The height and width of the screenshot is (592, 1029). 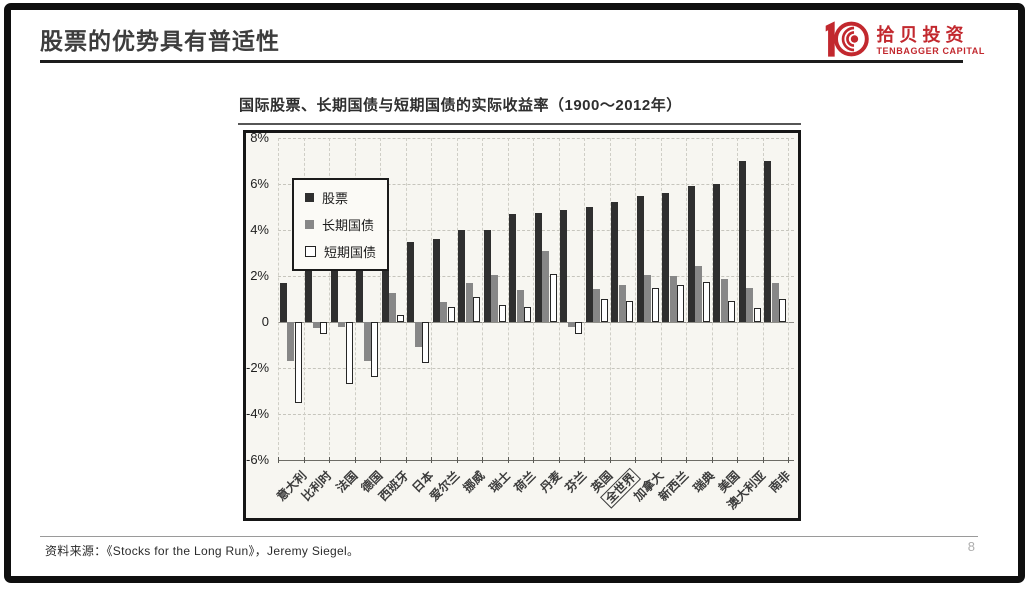 I want to click on slide-title: 股票的优势具有普适性, so click(x=160, y=41).